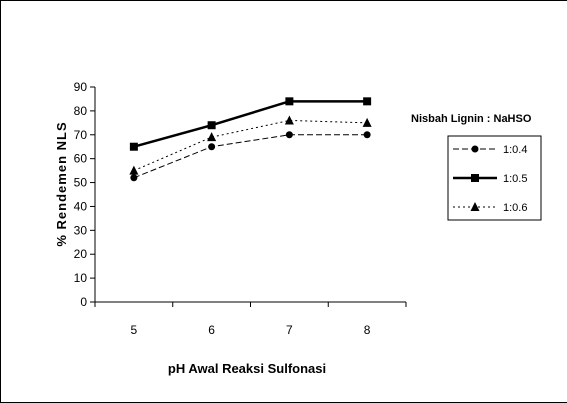 Image resolution: width=567 pixels, height=403 pixels. Describe the element at coordinates (83, 302) in the screenshot. I see `y-tick-label: 0` at that location.